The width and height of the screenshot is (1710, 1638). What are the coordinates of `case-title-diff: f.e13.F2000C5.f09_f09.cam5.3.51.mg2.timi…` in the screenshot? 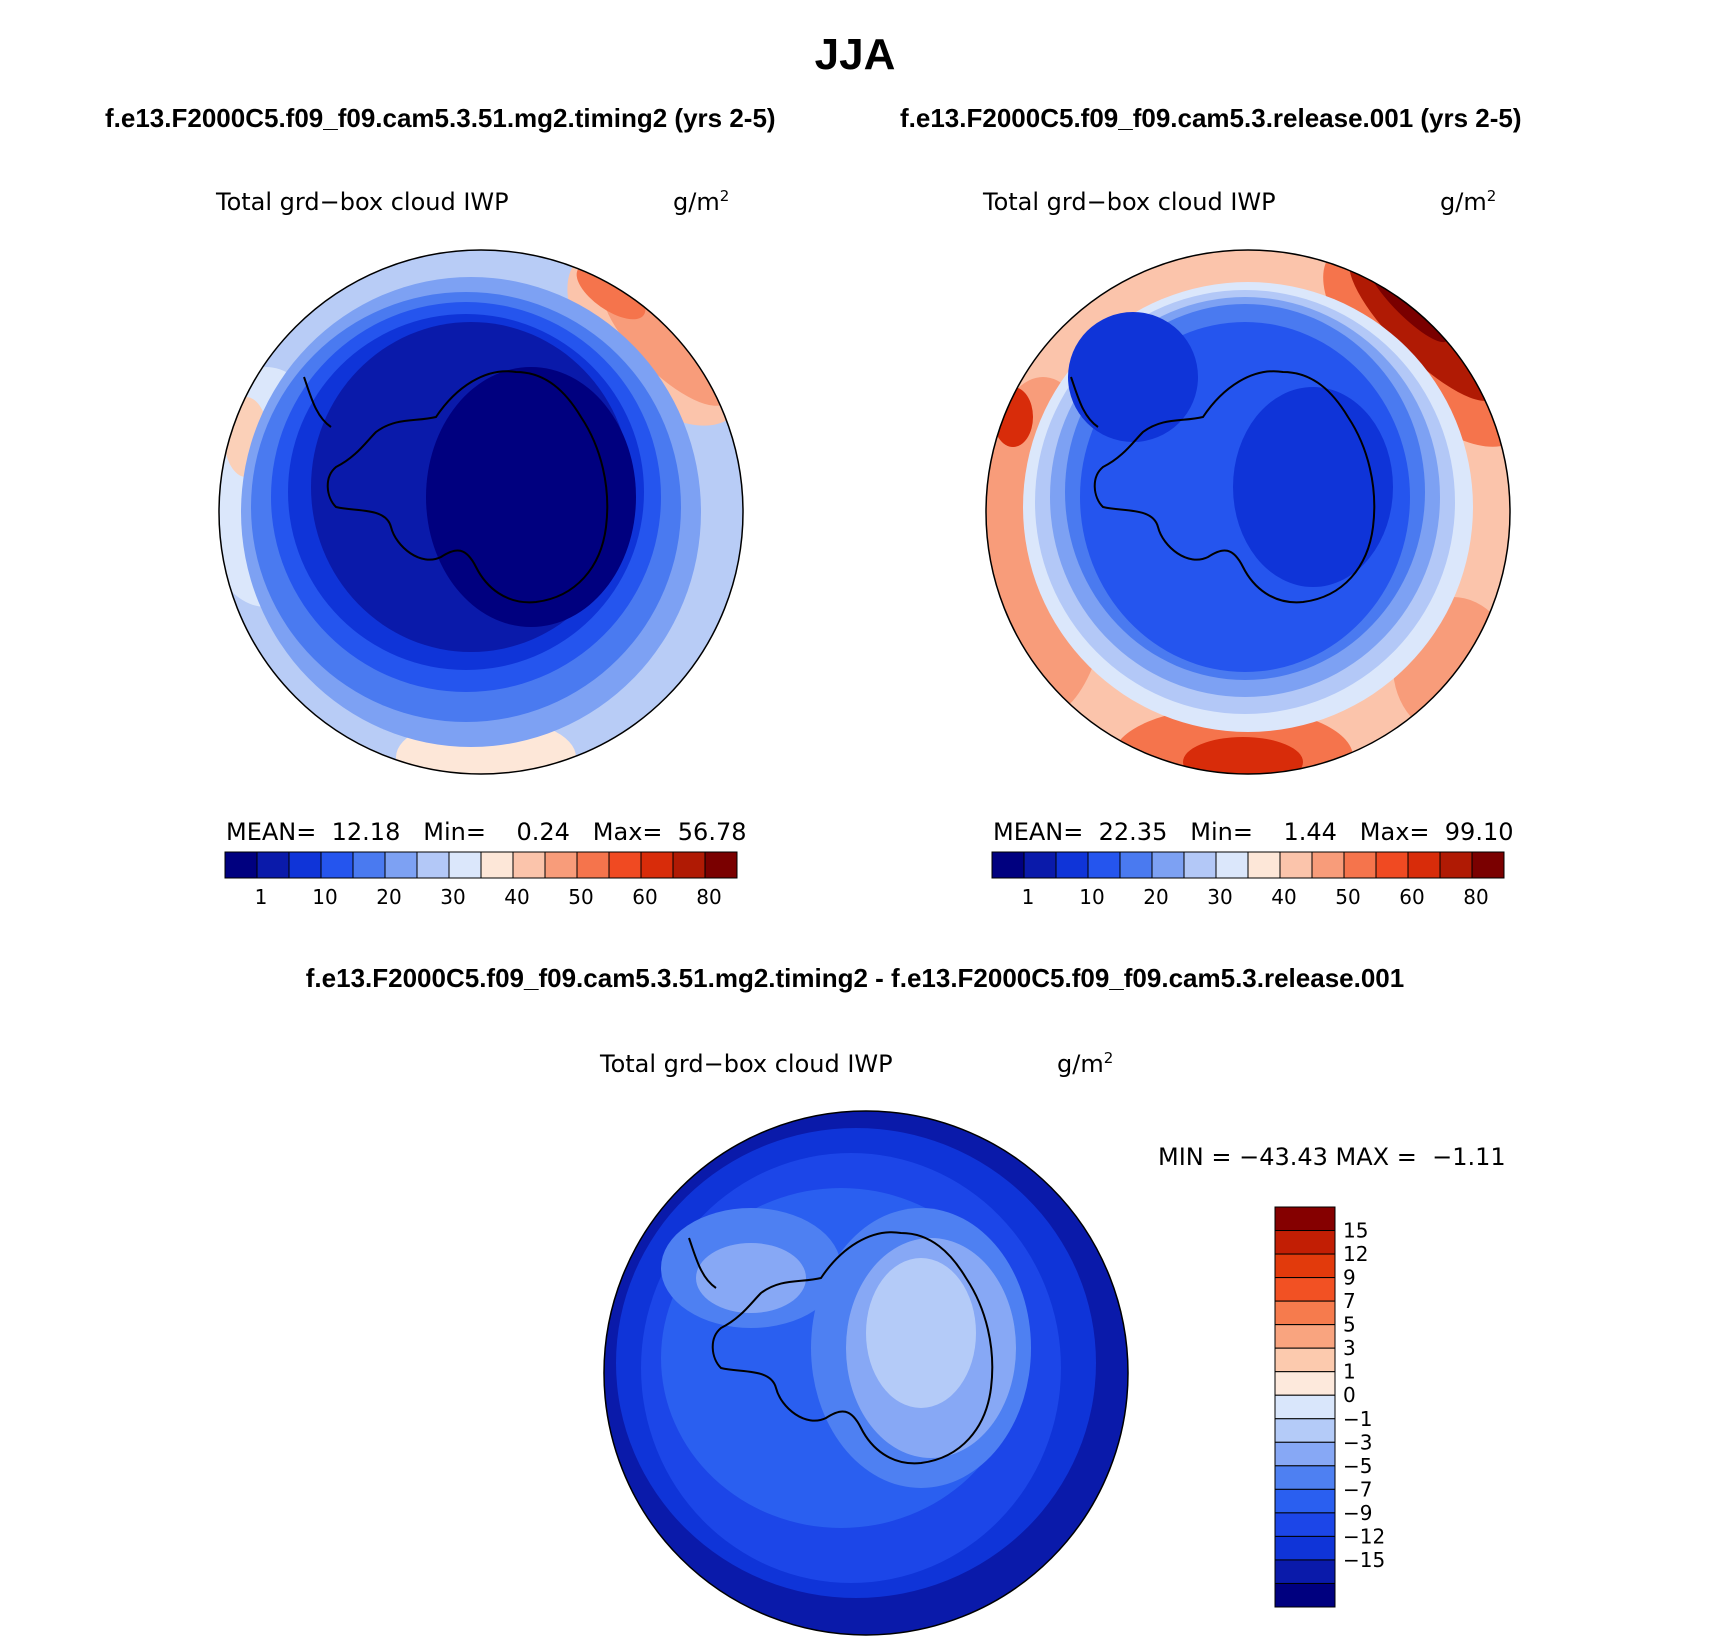 It's located at (855, 978).